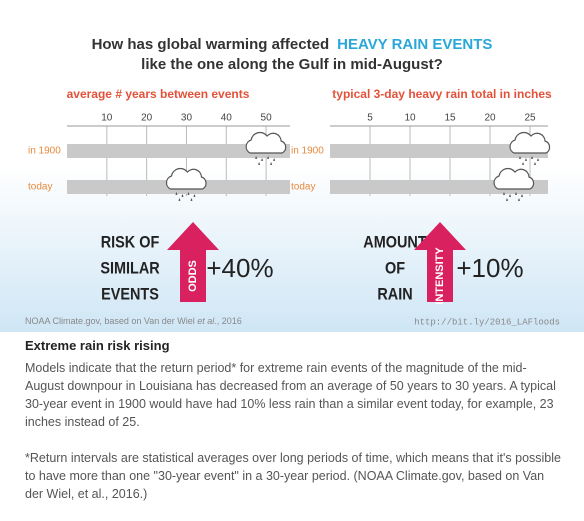  What do you see at coordinates (370, 118) in the screenshot?
I see `x-tick-label: 5` at bounding box center [370, 118].